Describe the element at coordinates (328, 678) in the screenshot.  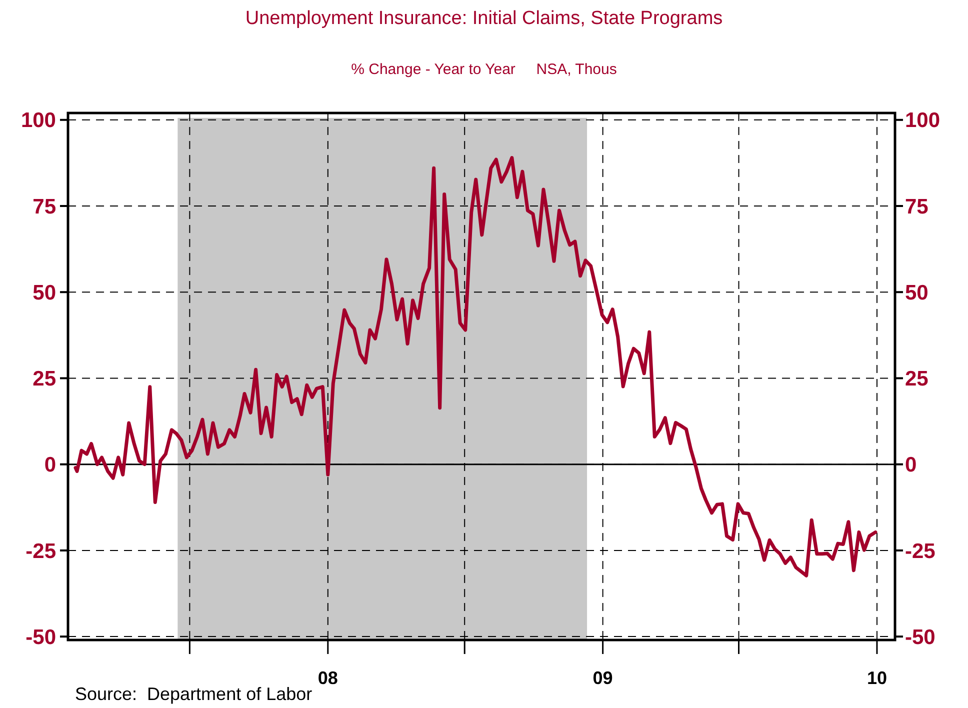
I see `x-tick-label: 08` at that location.